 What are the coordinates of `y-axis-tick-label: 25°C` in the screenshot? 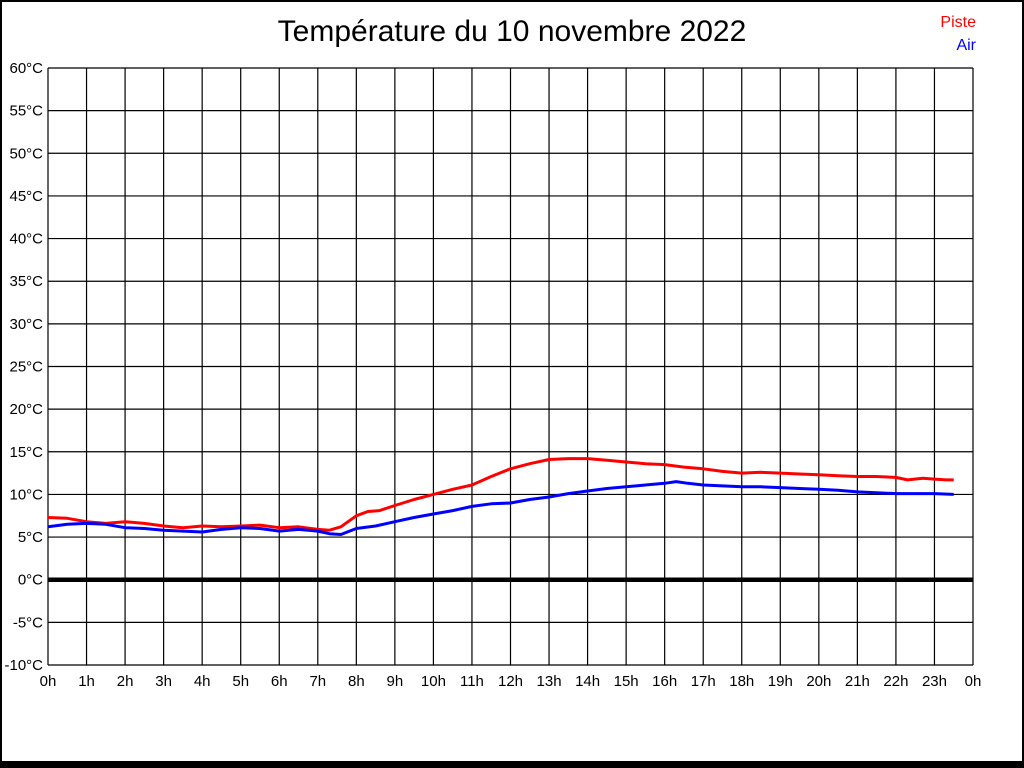 It's located at (26, 367).